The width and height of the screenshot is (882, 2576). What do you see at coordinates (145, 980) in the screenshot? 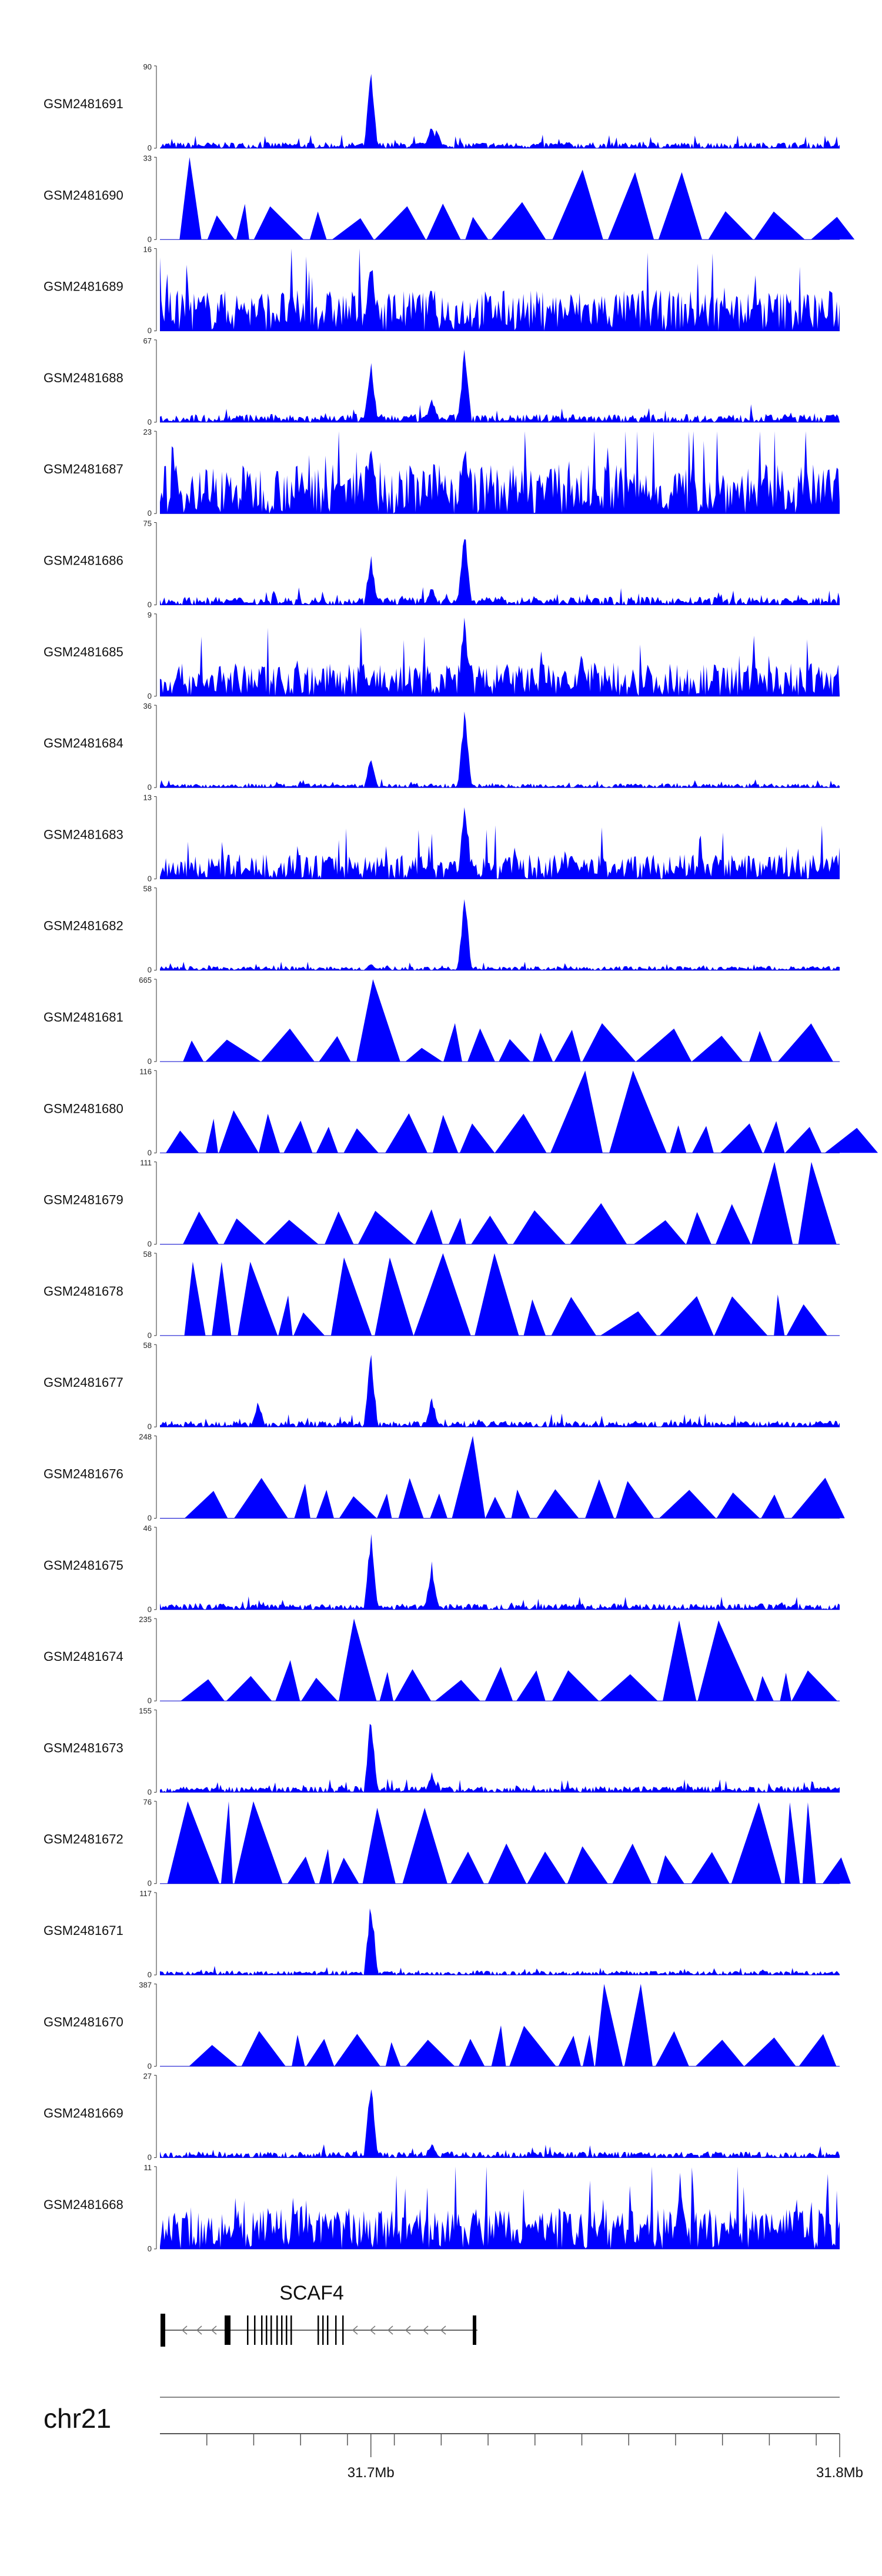
I see `y-max-label: 665` at bounding box center [145, 980].